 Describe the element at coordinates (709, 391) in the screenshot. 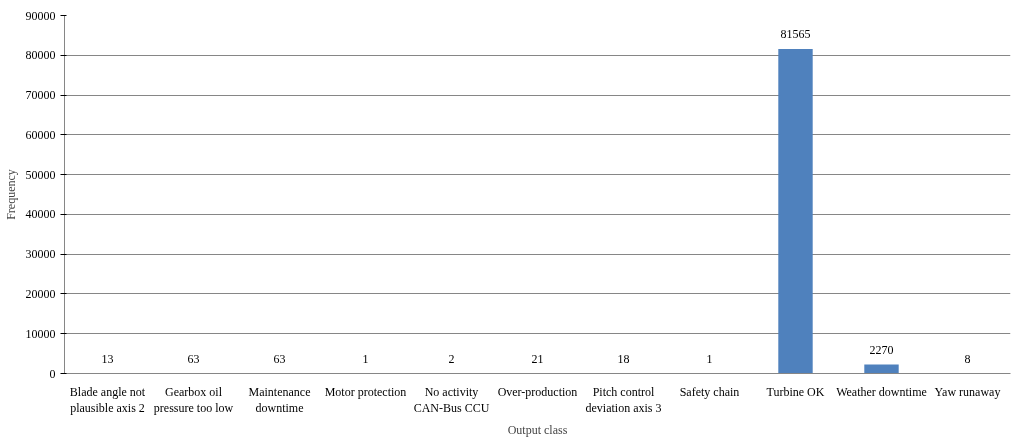

I see `x-tick-label: Safety chain` at that location.